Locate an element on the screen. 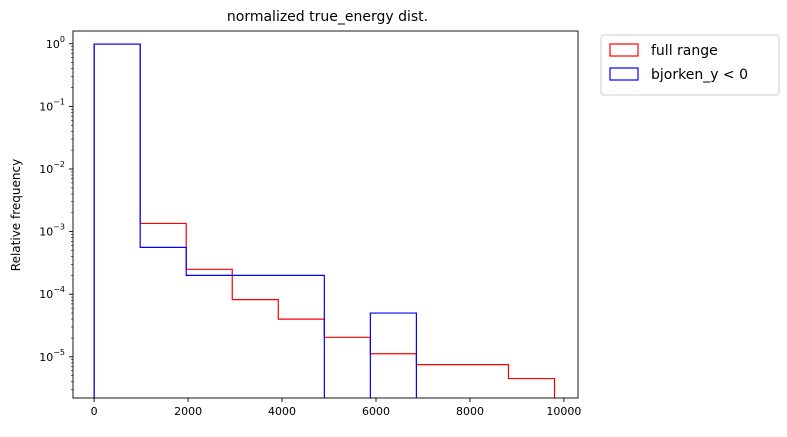  legend-frame is located at coordinates (690, 65).